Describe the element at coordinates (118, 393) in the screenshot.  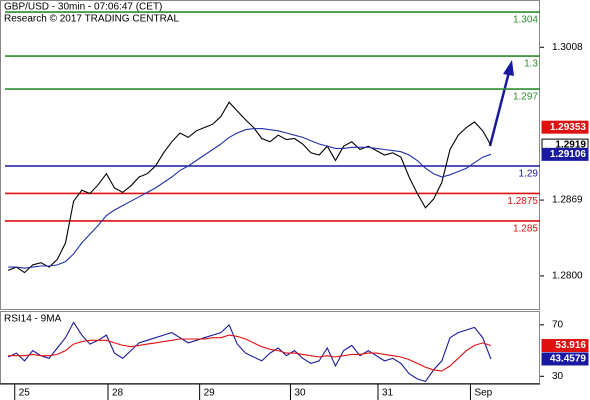
I see `x-tick-label: 28` at that location.